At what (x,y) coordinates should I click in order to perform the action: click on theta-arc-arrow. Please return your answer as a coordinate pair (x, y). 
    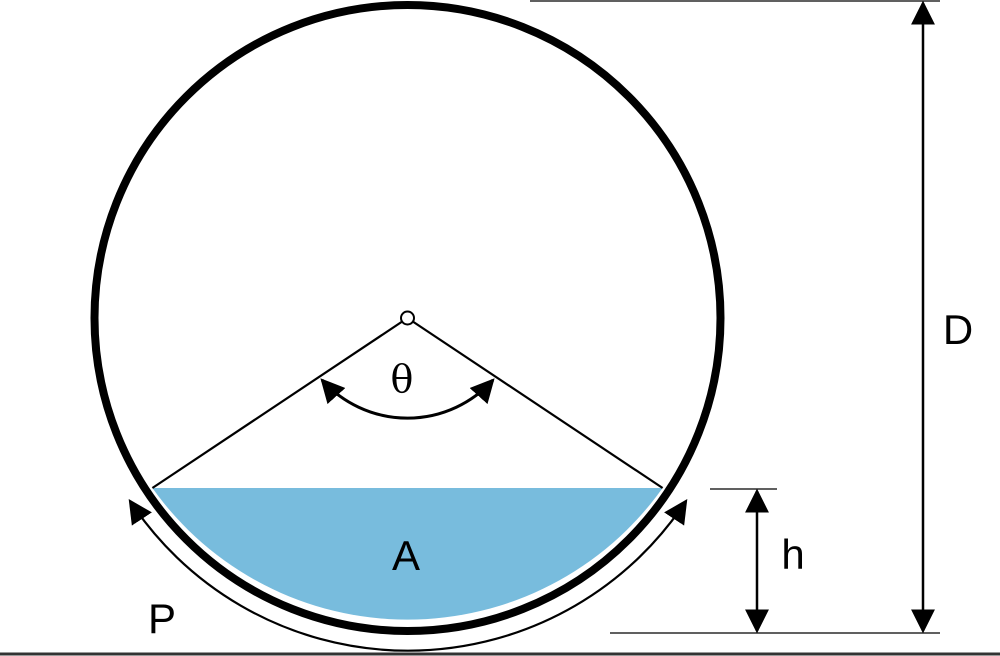
    Looking at the image, I should click on (407, 399).